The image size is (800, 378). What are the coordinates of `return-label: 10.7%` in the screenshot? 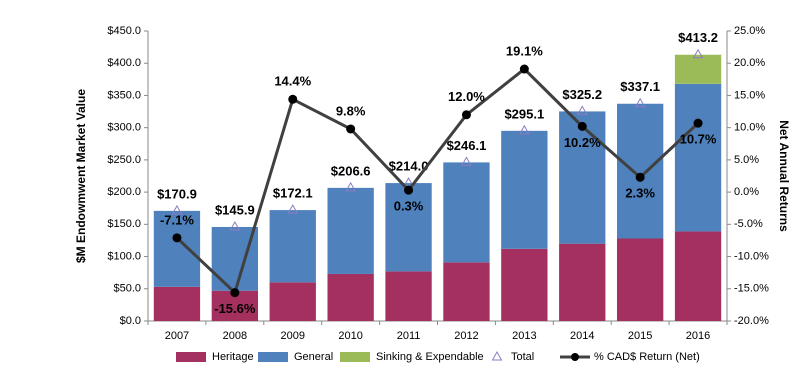 It's located at (698, 139).